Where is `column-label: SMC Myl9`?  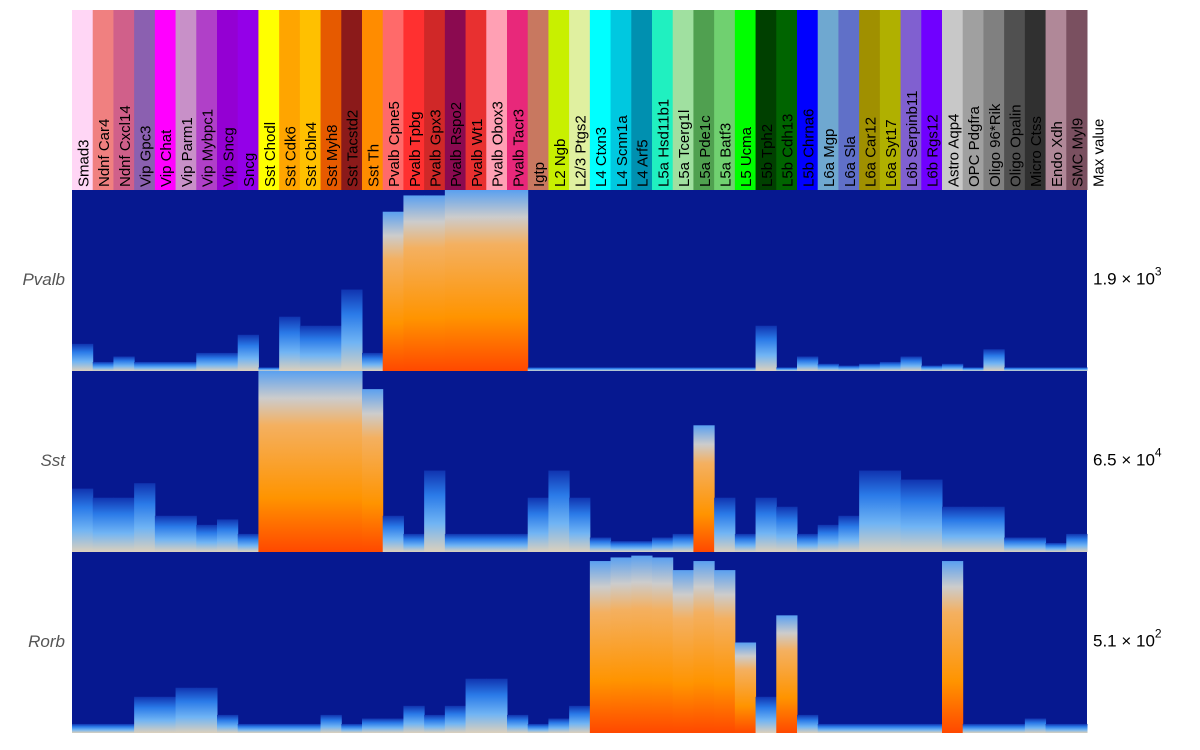
column-label: SMC Myl9 is located at coordinates (1078, 152).